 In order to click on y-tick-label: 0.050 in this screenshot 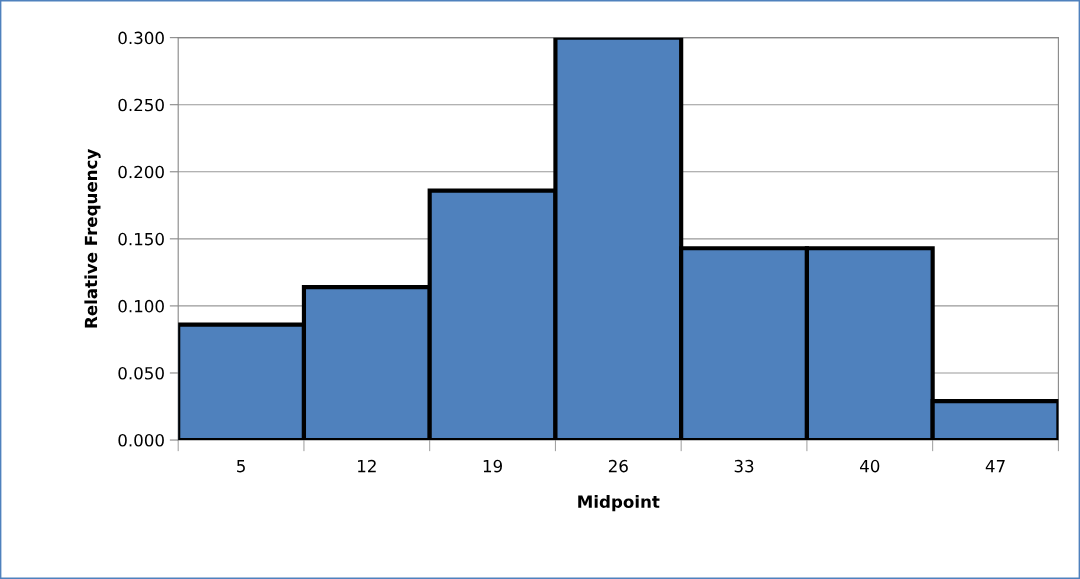, I will do `click(141, 373)`.